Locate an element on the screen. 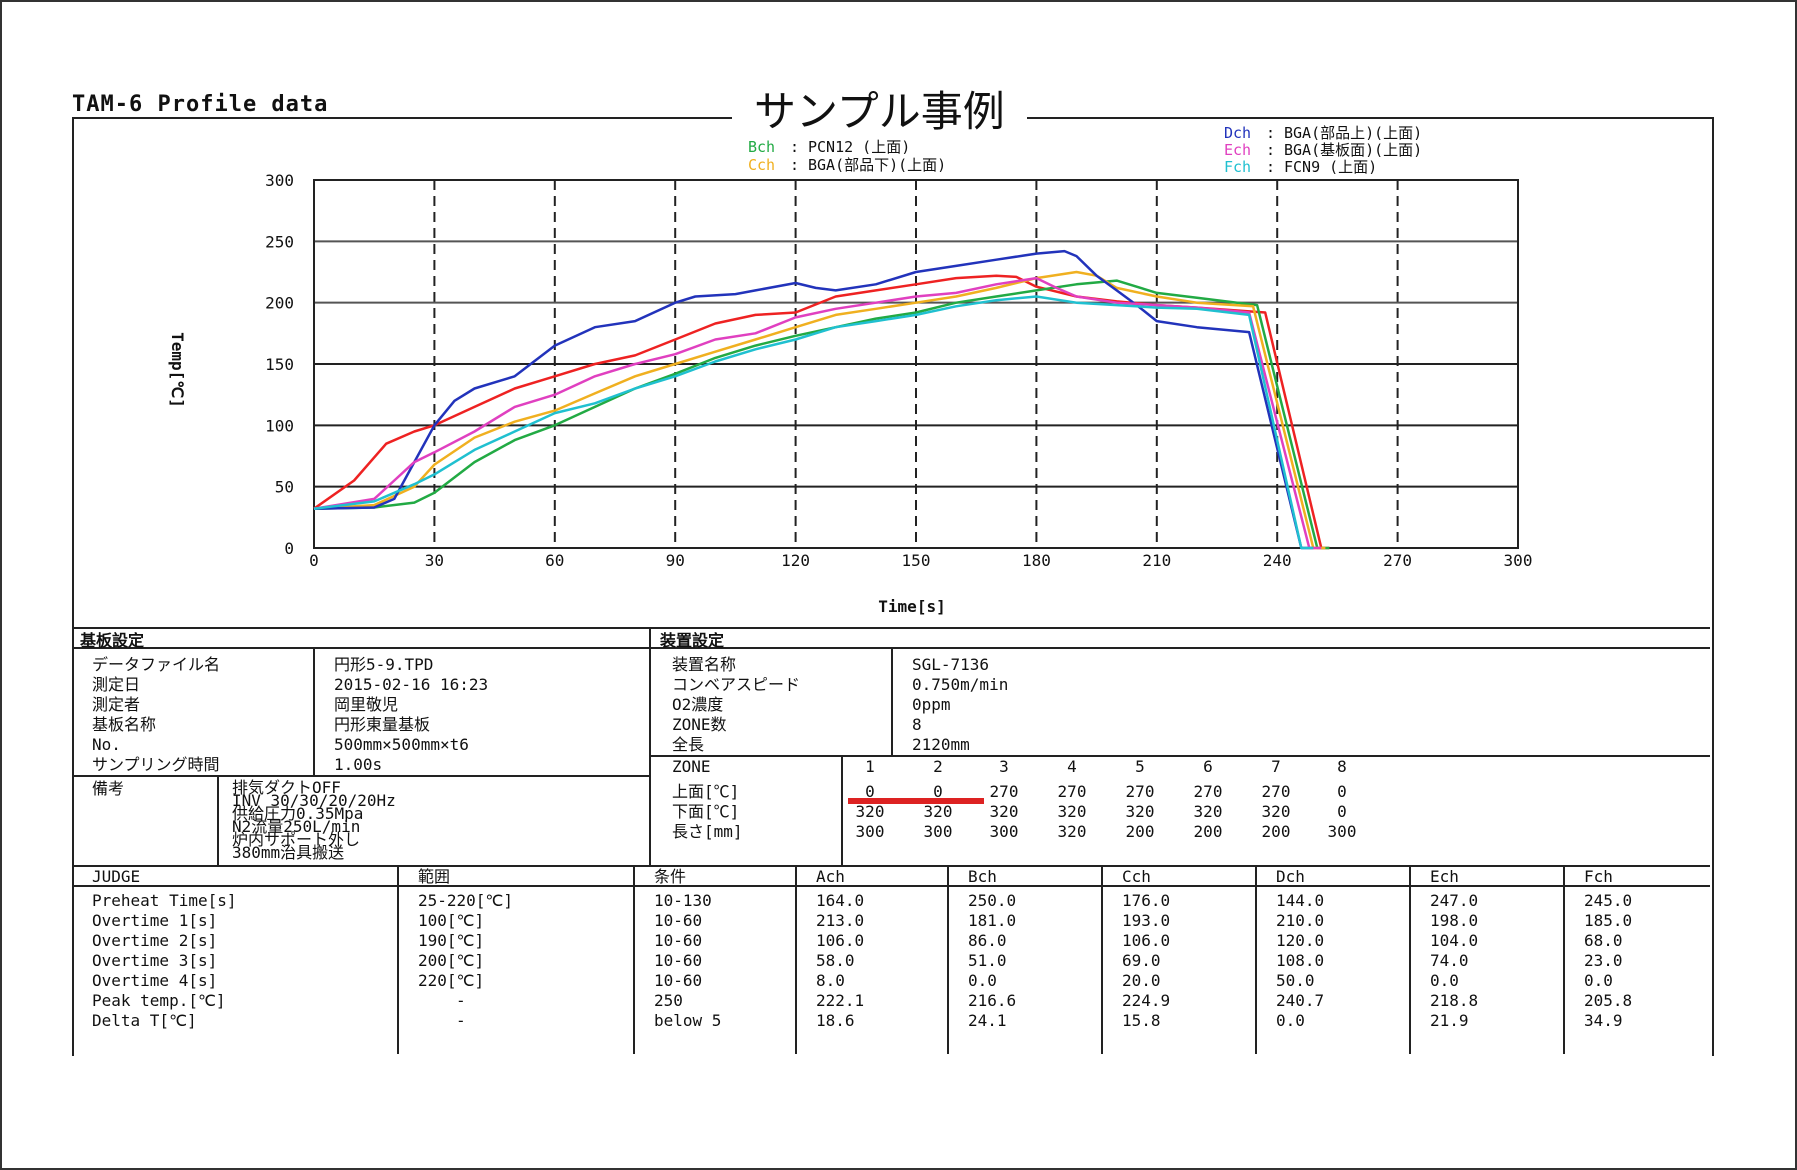  judge-cell: 34.9 is located at coordinates (1603, 1020).